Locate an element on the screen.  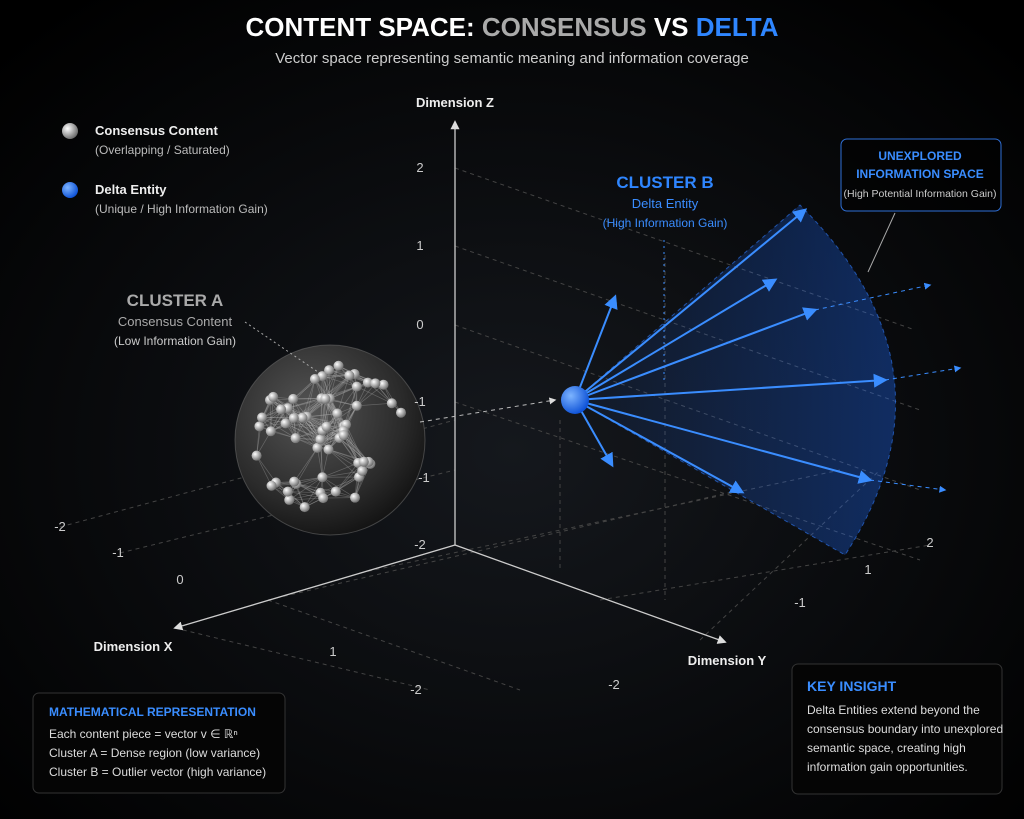
insight-box is located at coordinates (897, 729).